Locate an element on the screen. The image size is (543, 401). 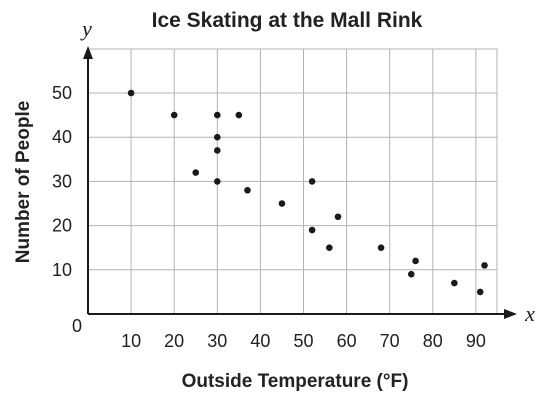
y-axis-arrowhead is located at coordinates (88, 52).